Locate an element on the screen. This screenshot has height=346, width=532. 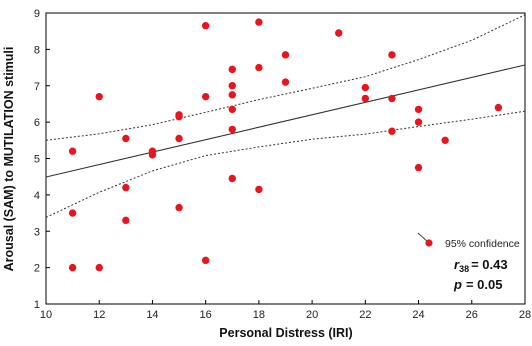
p-value: = 0.05 is located at coordinates (484, 284).